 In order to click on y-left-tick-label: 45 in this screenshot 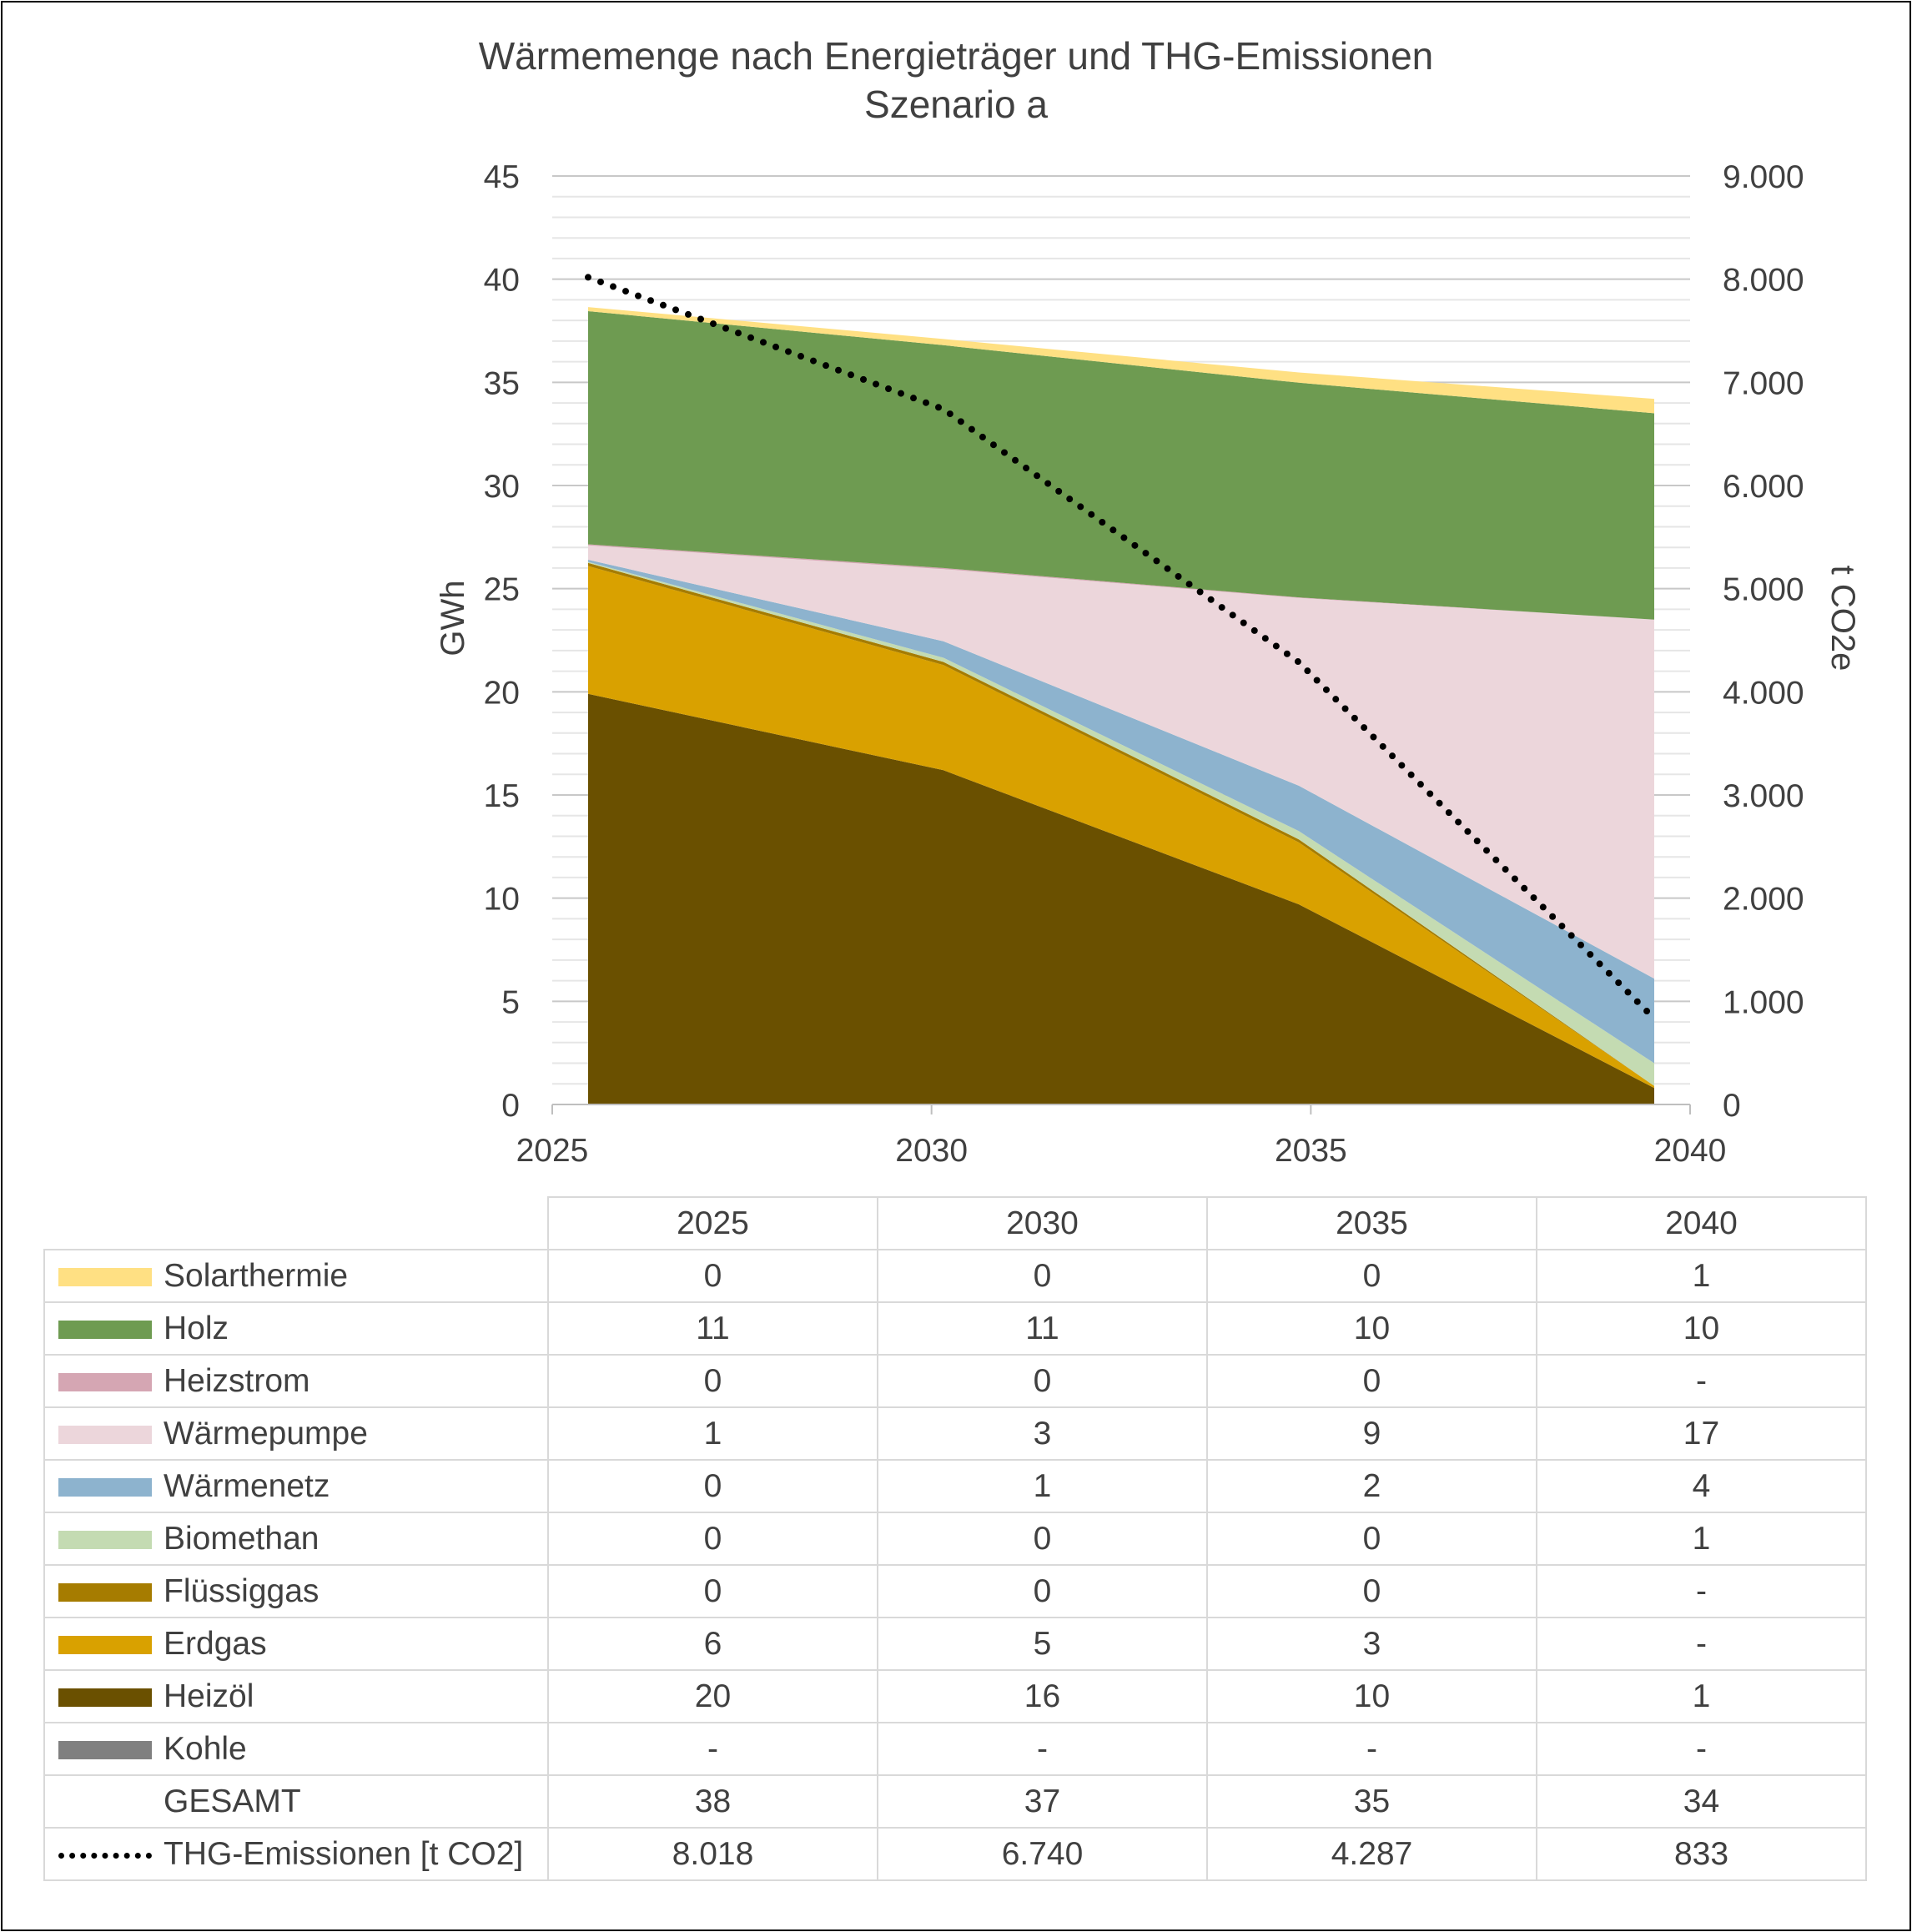, I will do `click(502, 177)`.